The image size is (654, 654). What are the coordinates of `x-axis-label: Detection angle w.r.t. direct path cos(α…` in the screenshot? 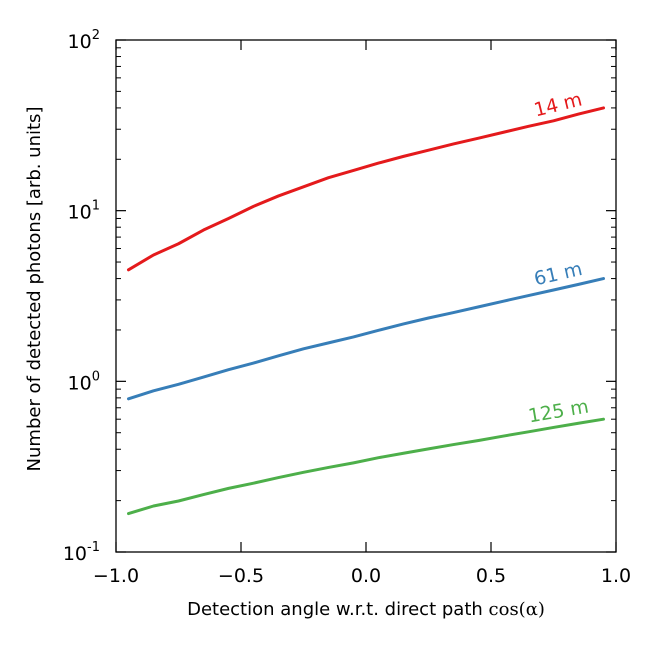 It's located at (366, 609).